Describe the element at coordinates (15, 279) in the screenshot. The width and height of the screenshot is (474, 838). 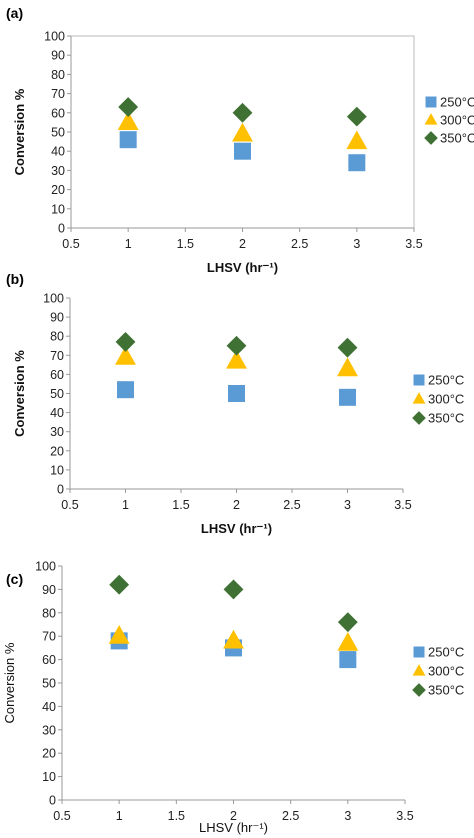
I see `panel-label: (b)` at that location.